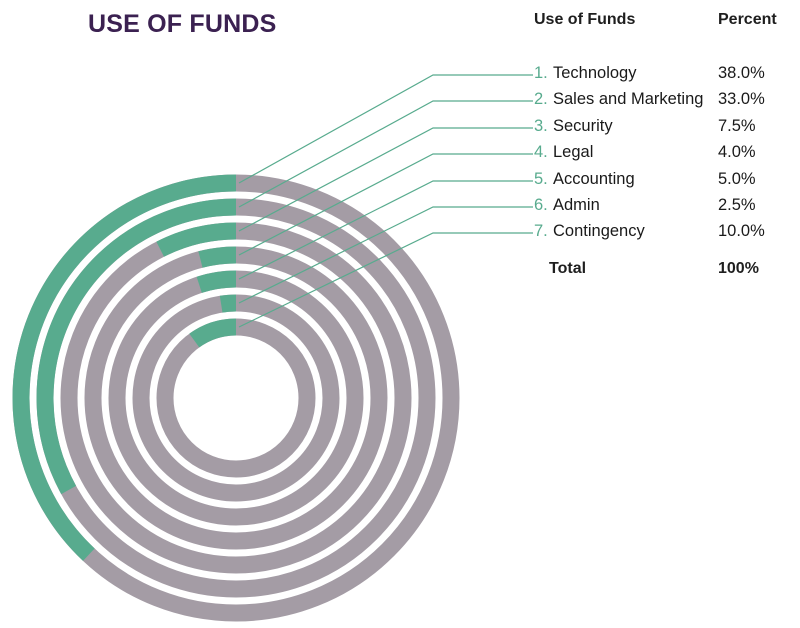 The height and width of the screenshot is (628, 800). What do you see at coordinates (568, 268) in the screenshot?
I see `total-label: Total` at bounding box center [568, 268].